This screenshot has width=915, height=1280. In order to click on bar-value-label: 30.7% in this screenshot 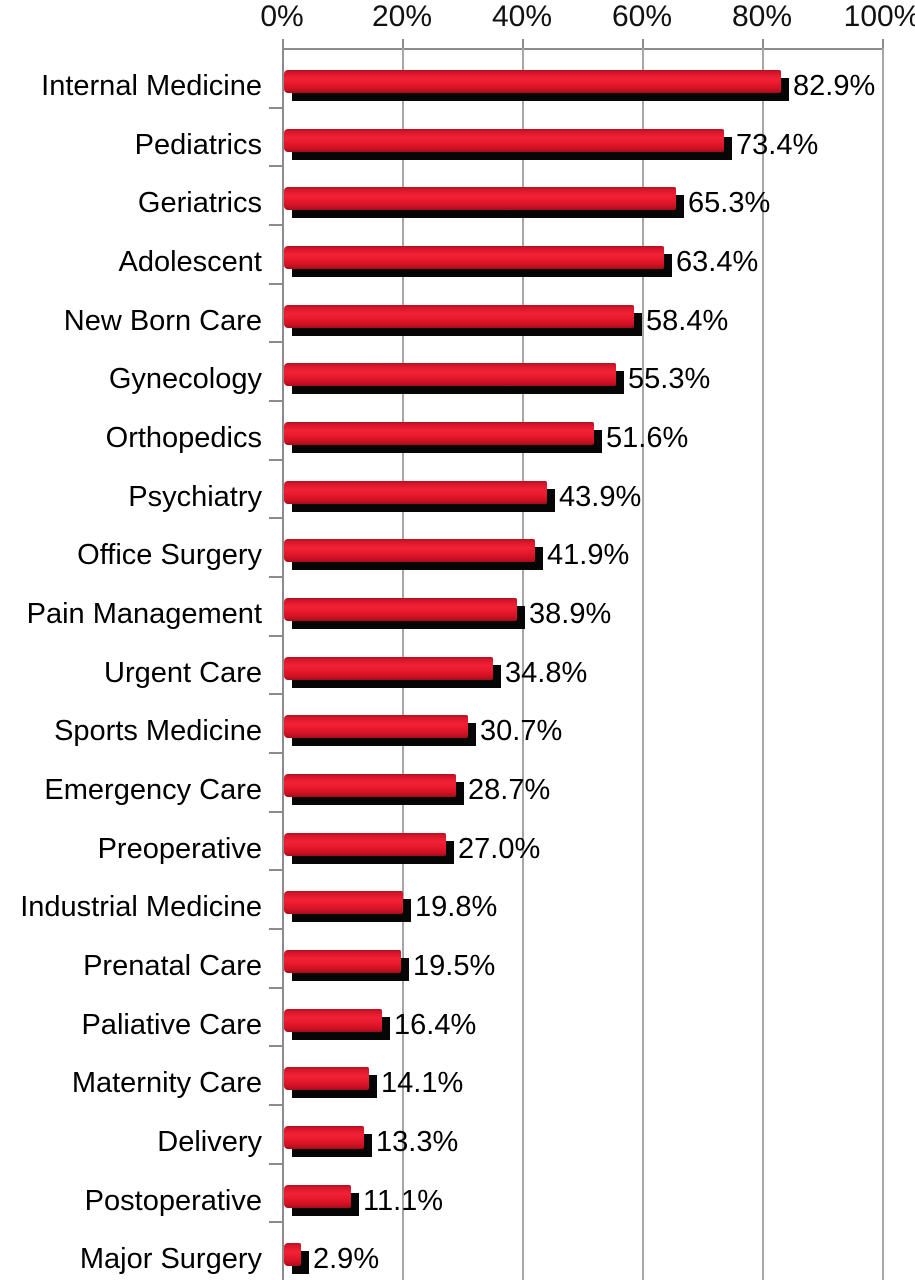, I will do `click(521, 730)`.